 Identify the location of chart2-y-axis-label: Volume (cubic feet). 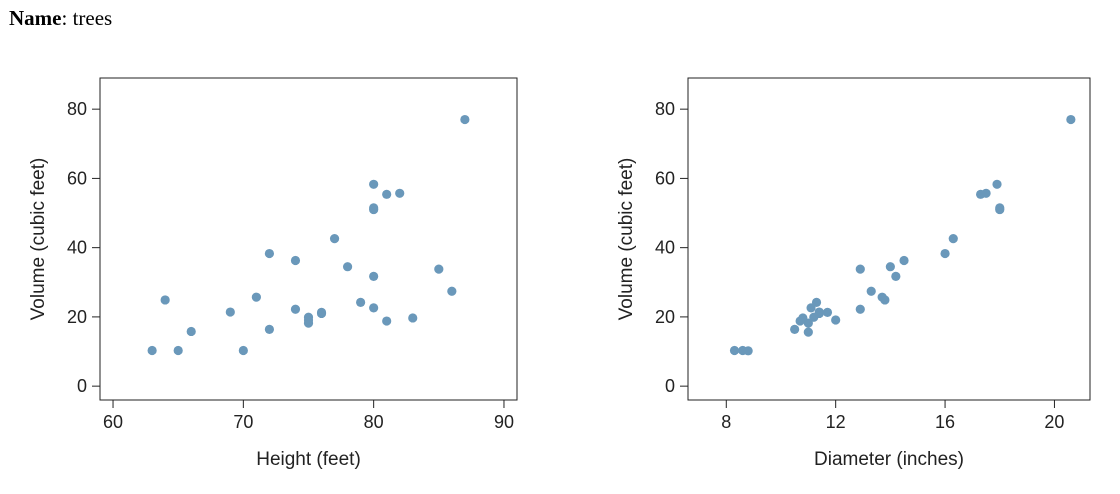
(626, 239).